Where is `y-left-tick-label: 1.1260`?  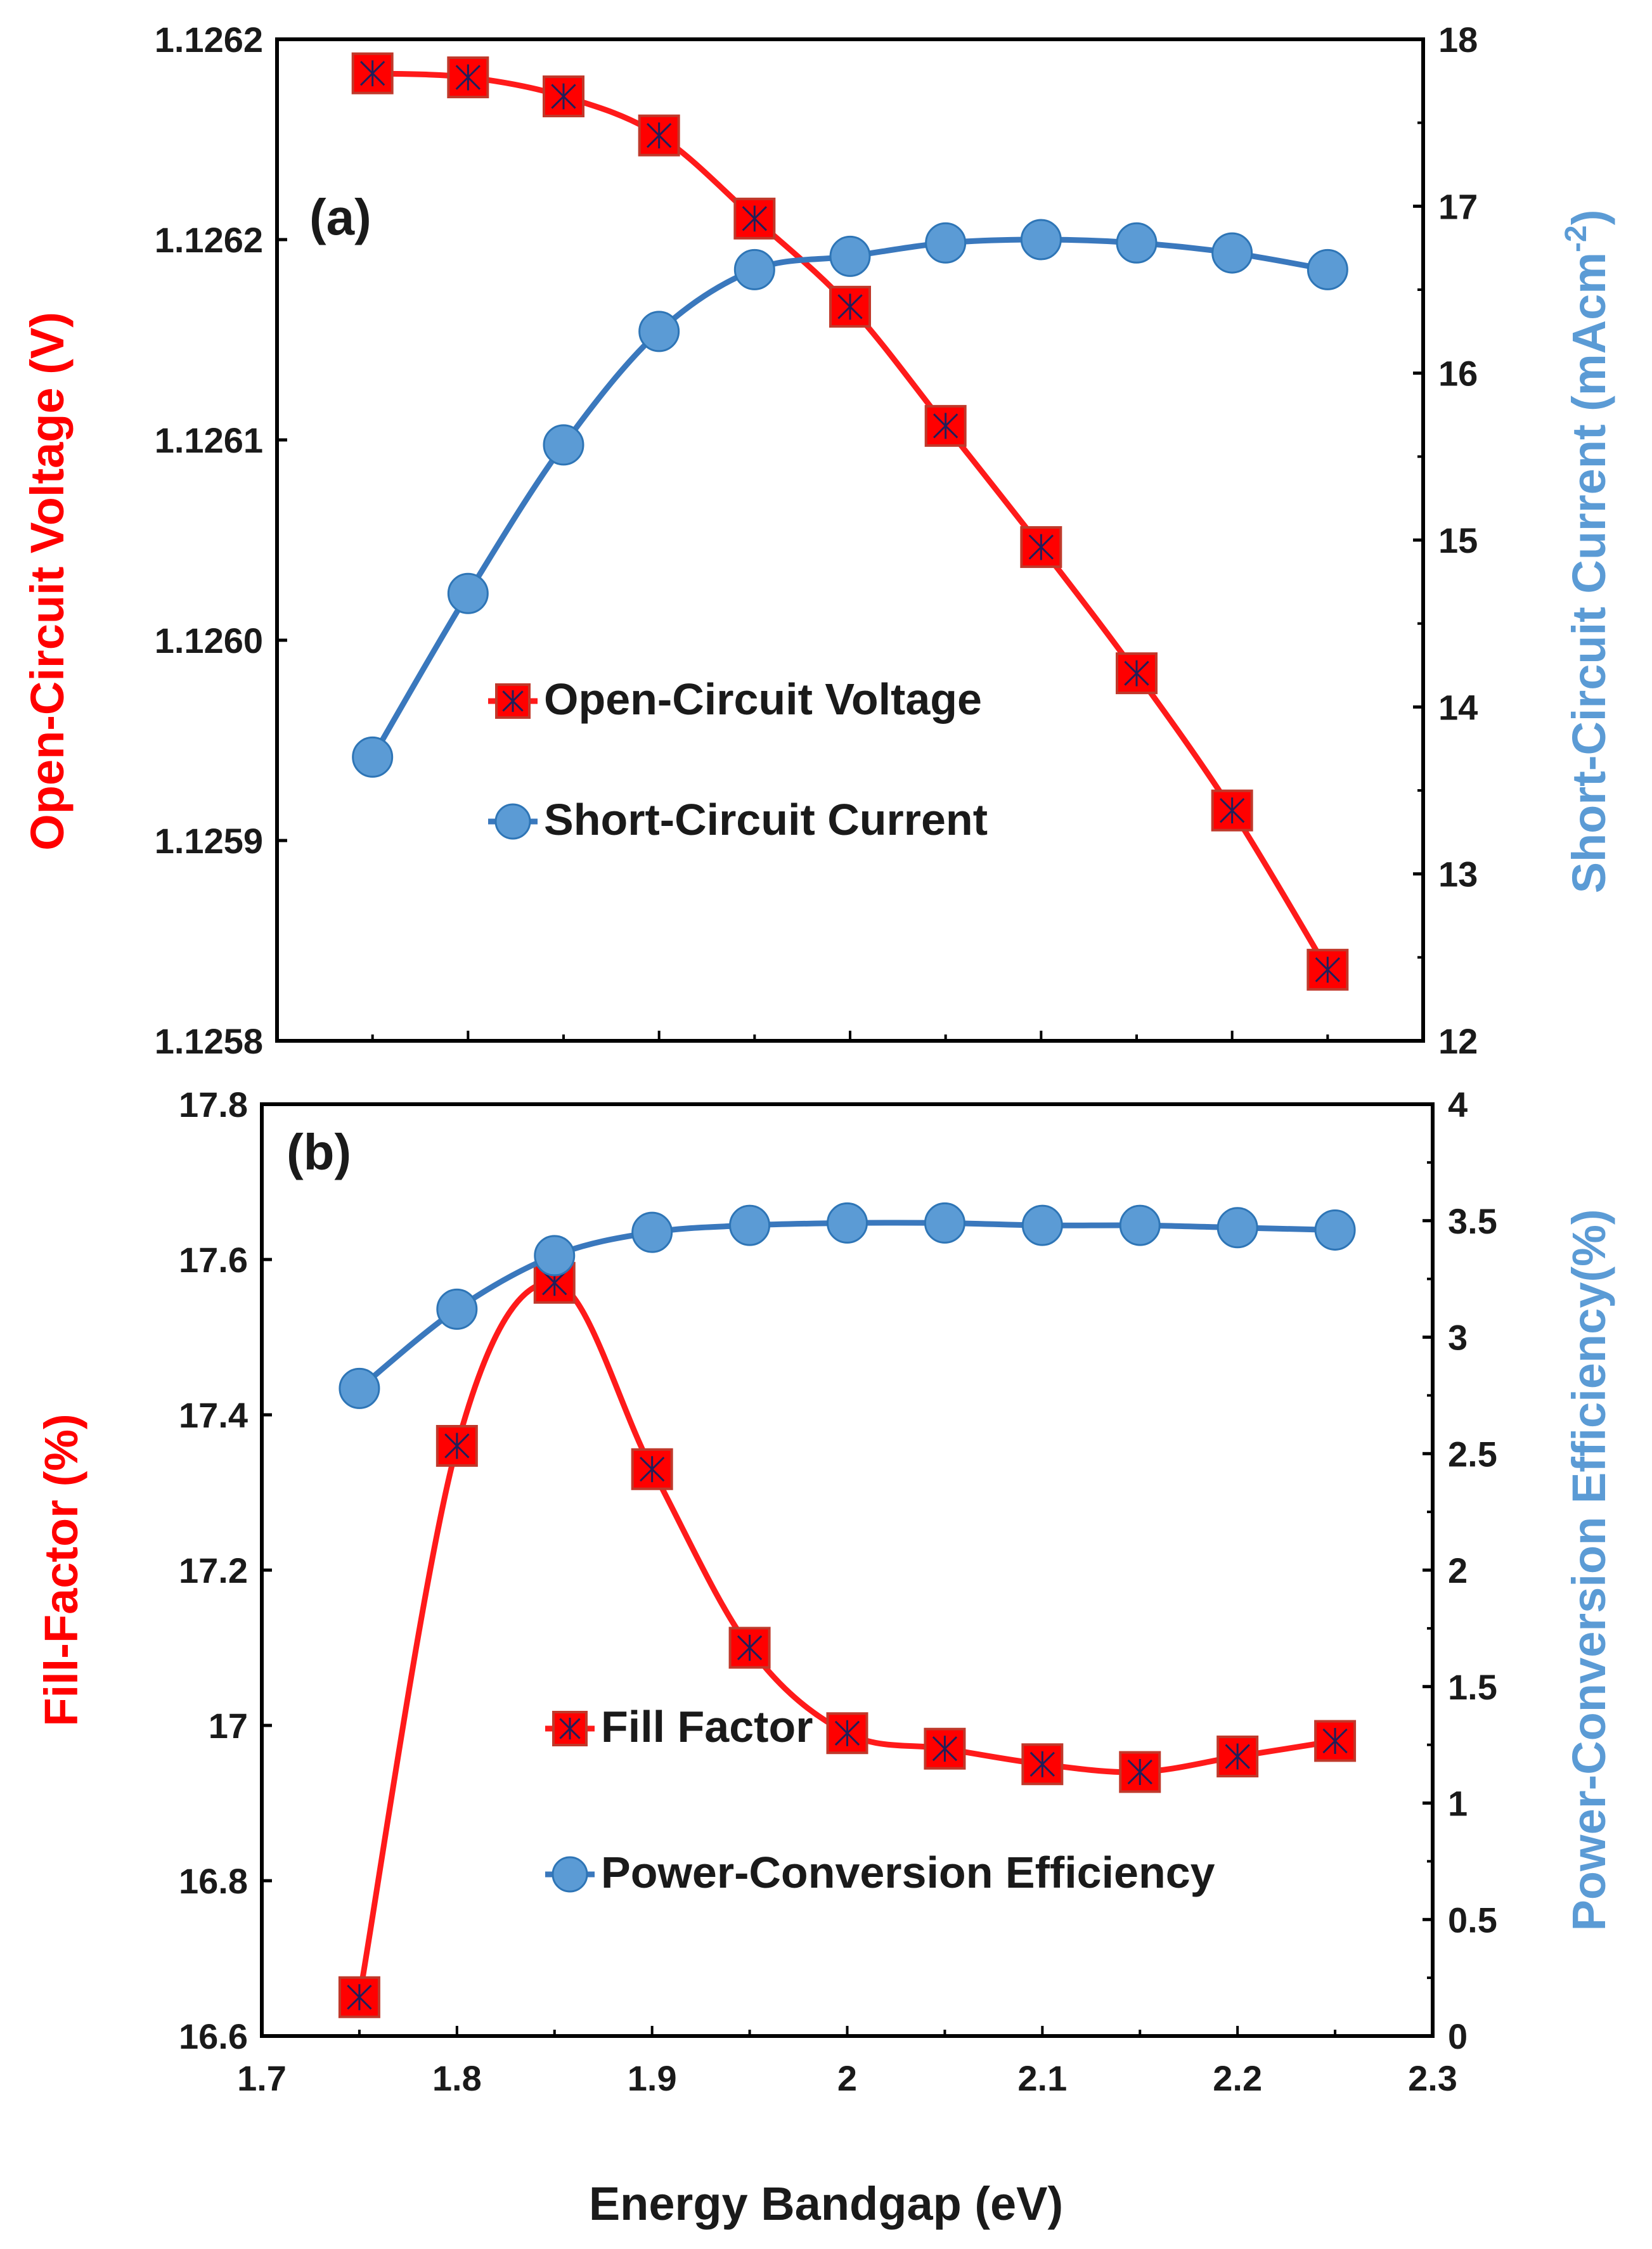
y-left-tick-label: 1.1260 is located at coordinates (209, 641).